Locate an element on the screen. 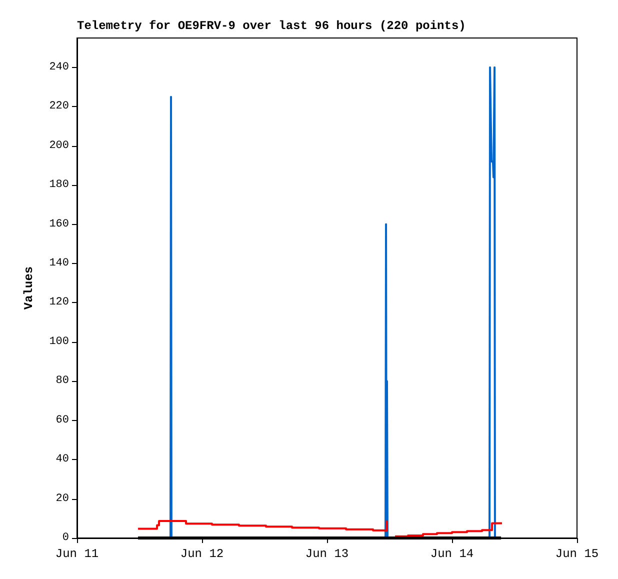 This screenshot has height=579, width=618. y-tick-label: 80 is located at coordinates (62, 381).